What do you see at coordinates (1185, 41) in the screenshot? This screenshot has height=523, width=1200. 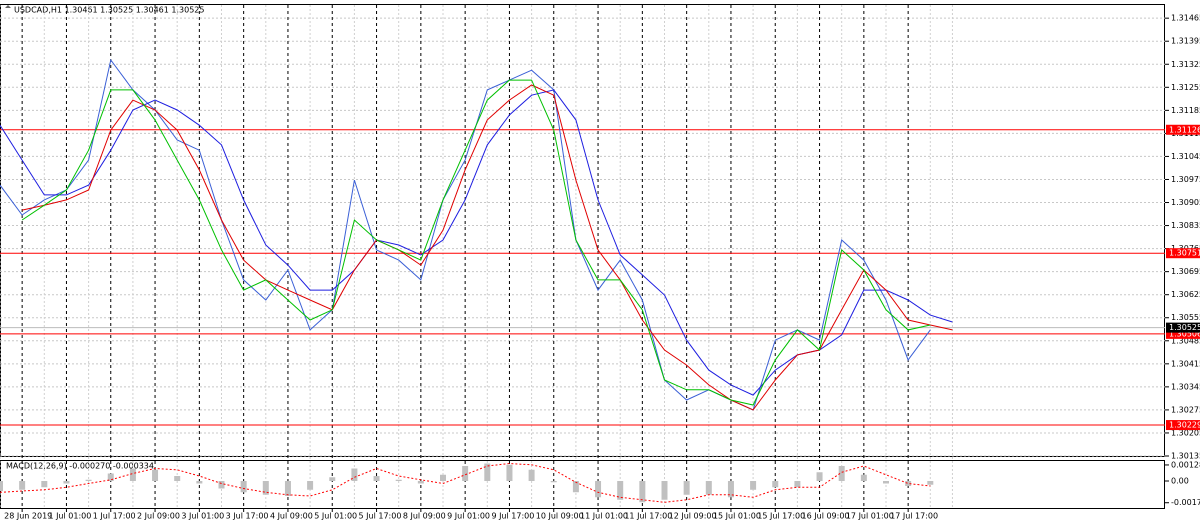 I see `y-tick-label: 1.31395` at bounding box center [1185, 41].